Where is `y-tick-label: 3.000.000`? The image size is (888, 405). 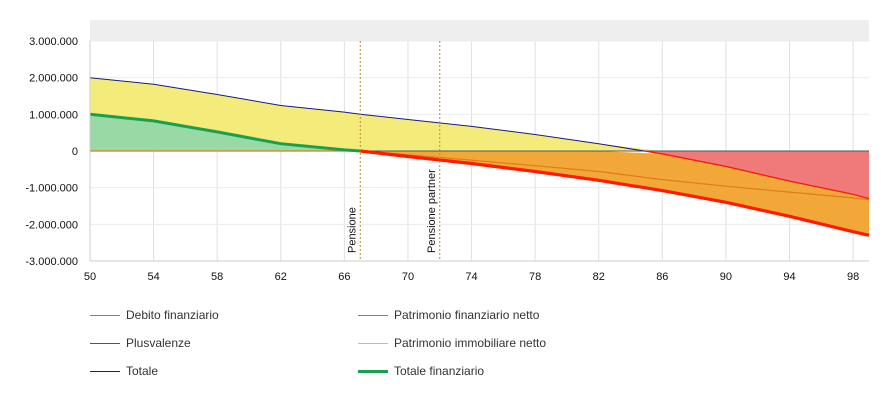
y-tick-label: 3.000.000 is located at coordinates (53, 42).